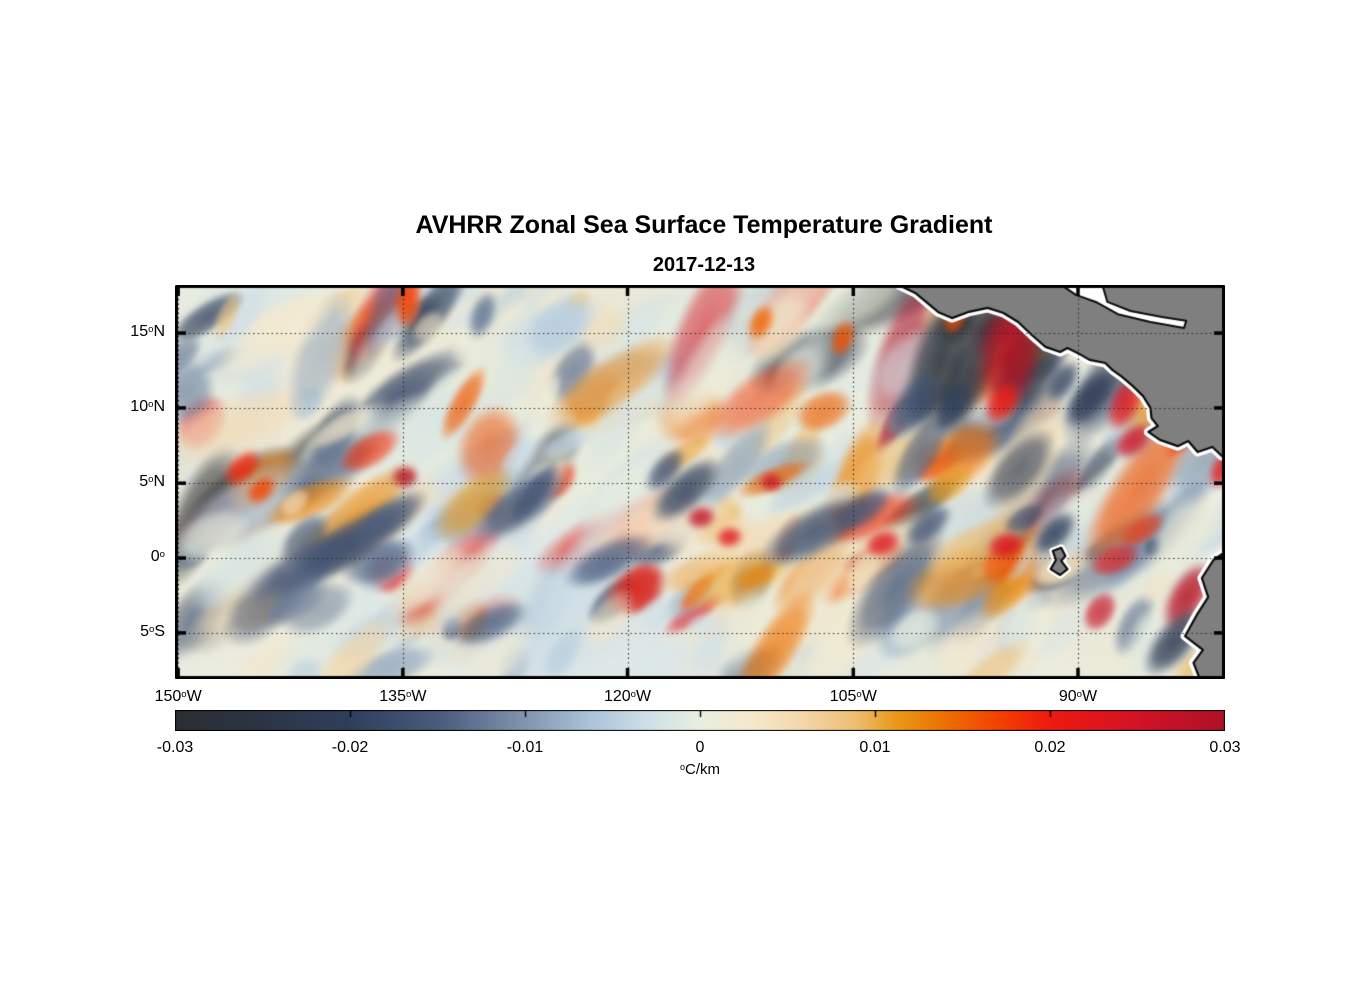 The width and height of the screenshot is (1356, 1000). I want to click on unit-text: C/km, so click(703, 769).